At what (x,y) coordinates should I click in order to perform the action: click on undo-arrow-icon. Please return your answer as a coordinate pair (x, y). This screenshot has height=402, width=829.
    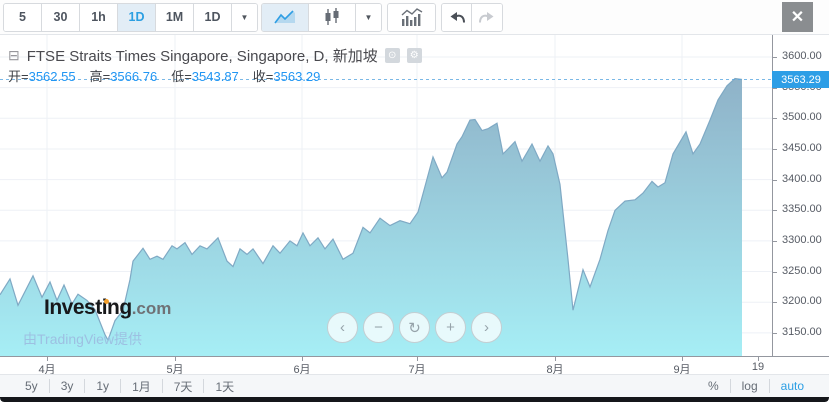
    Looking at the image, I should click on (457, 17).